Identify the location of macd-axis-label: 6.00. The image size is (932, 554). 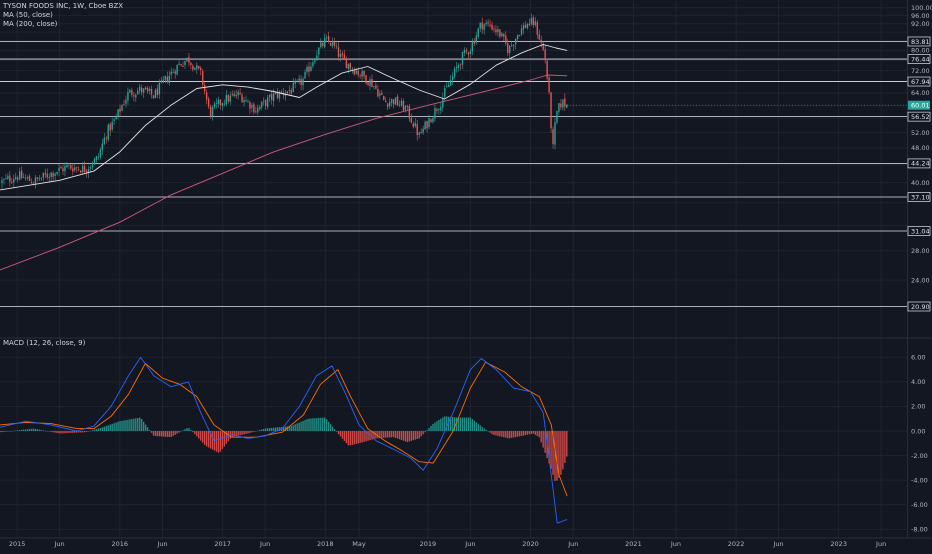
(918, 358).